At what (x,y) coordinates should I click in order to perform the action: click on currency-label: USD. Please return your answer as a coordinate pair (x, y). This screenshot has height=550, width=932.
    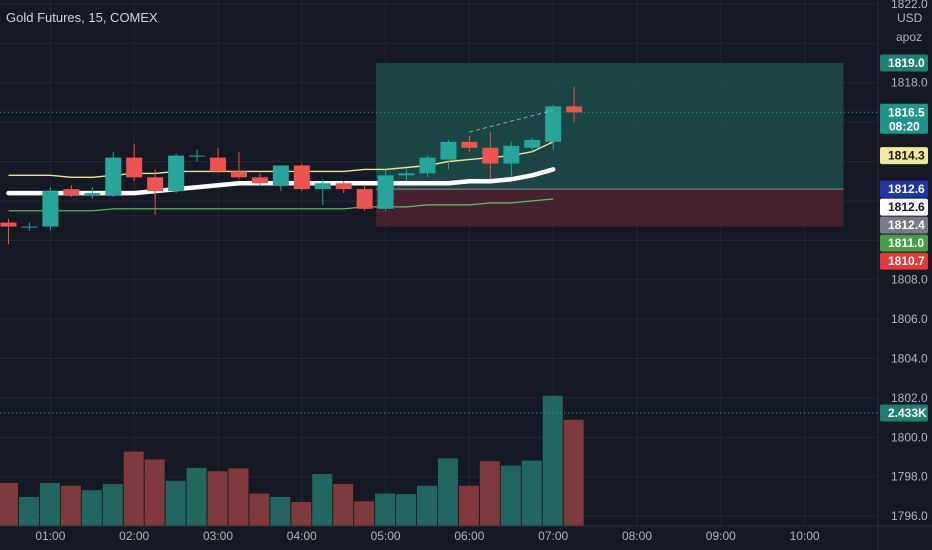
    Looking at the image, I should click on (910, 18).